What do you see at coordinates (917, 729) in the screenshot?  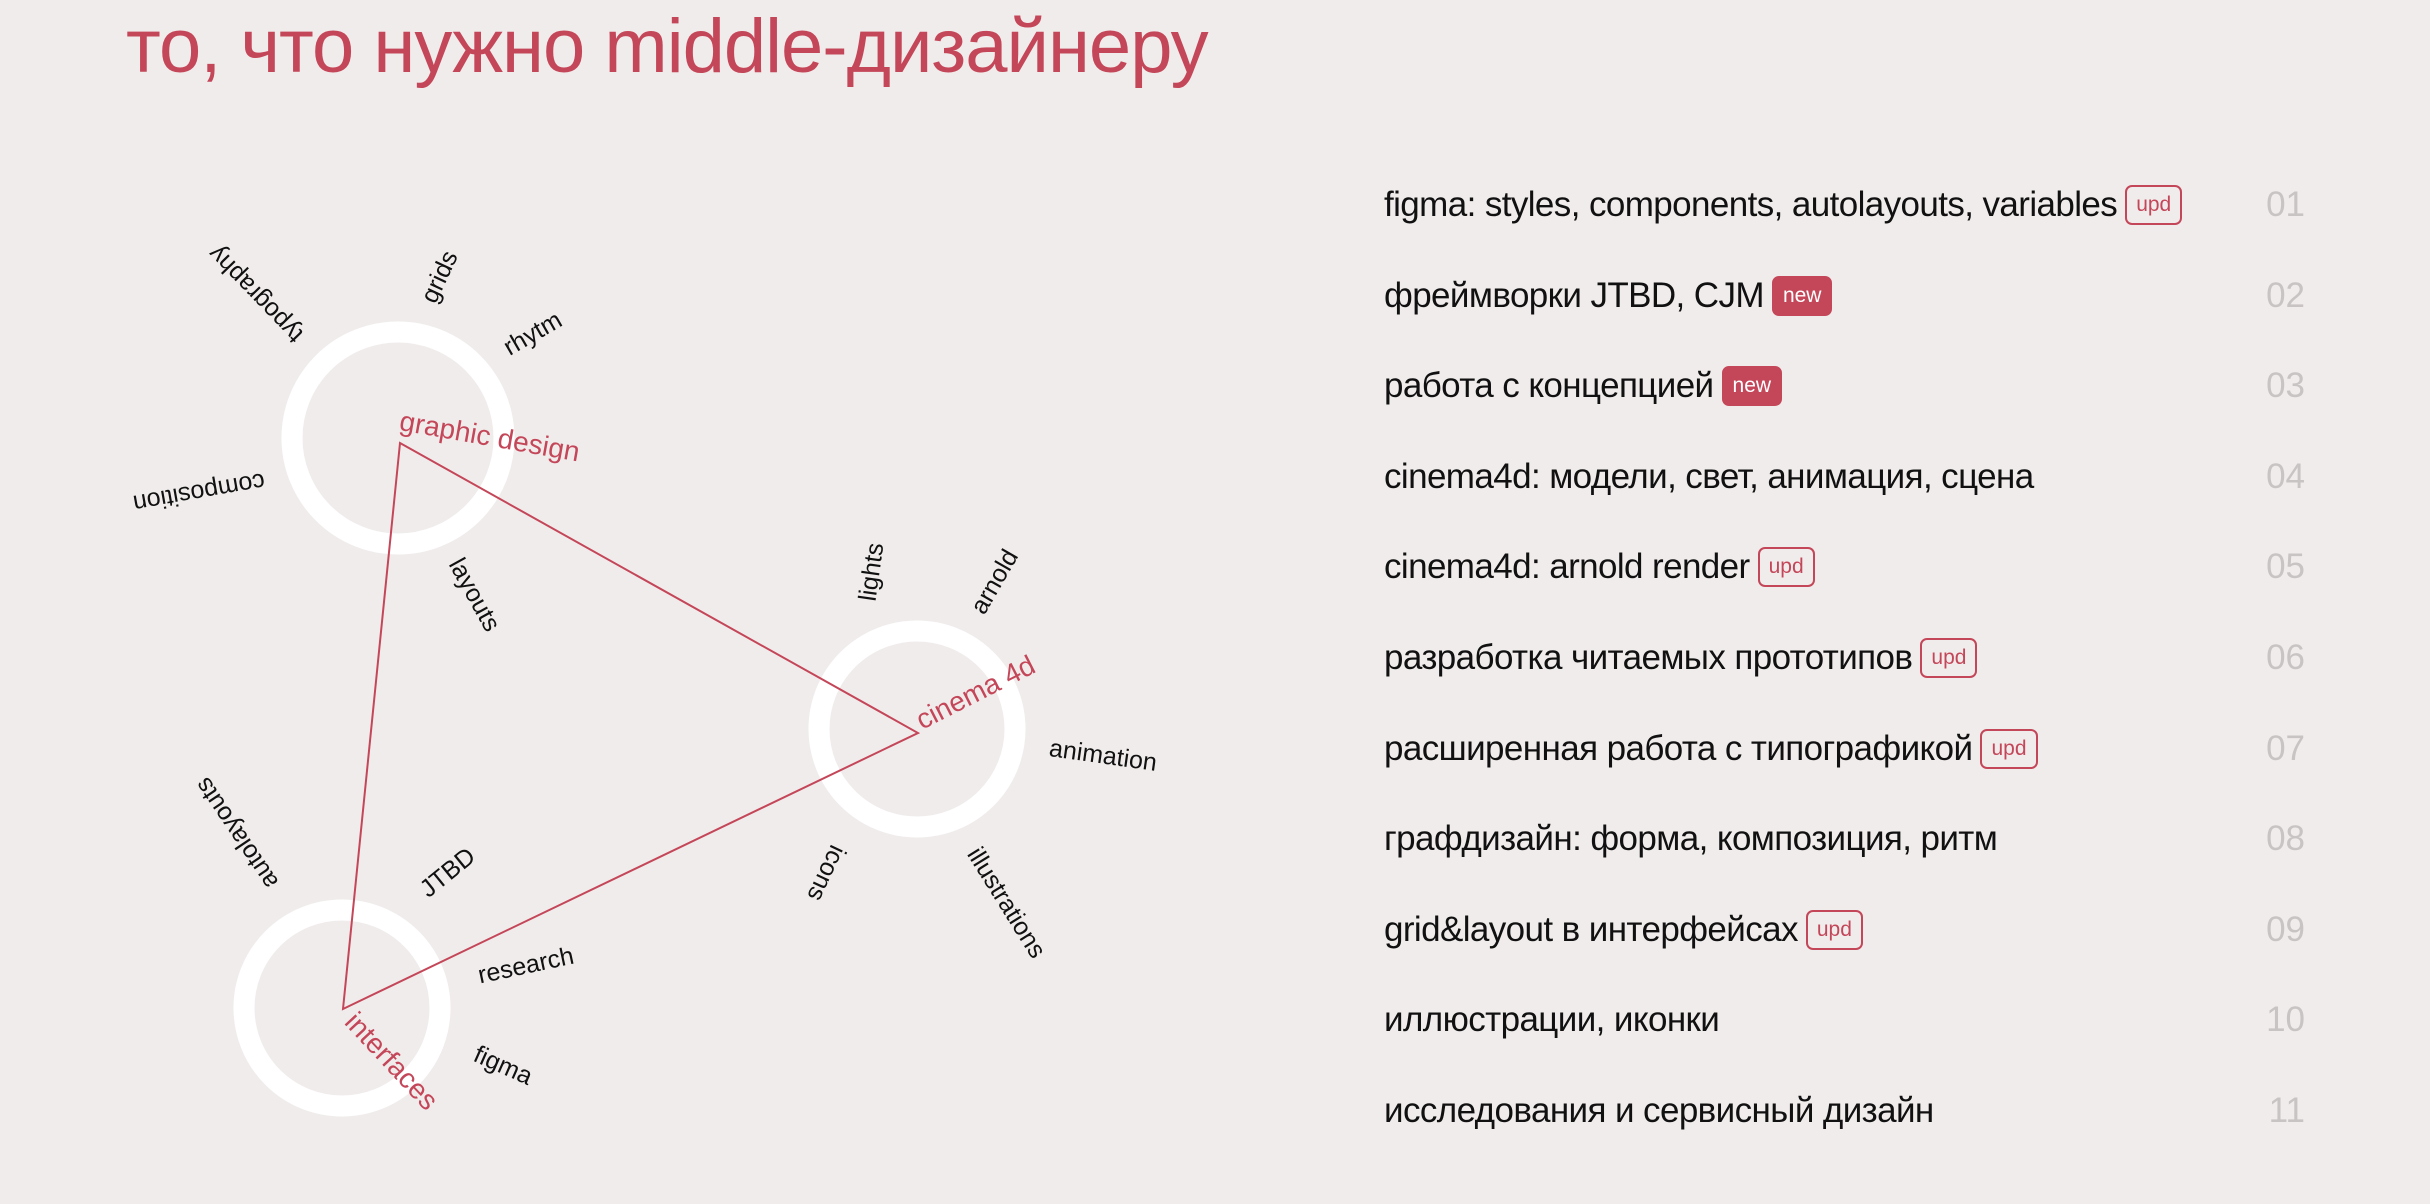 I see `node-ring-cinema-4d` at bounding box center [917, 729].